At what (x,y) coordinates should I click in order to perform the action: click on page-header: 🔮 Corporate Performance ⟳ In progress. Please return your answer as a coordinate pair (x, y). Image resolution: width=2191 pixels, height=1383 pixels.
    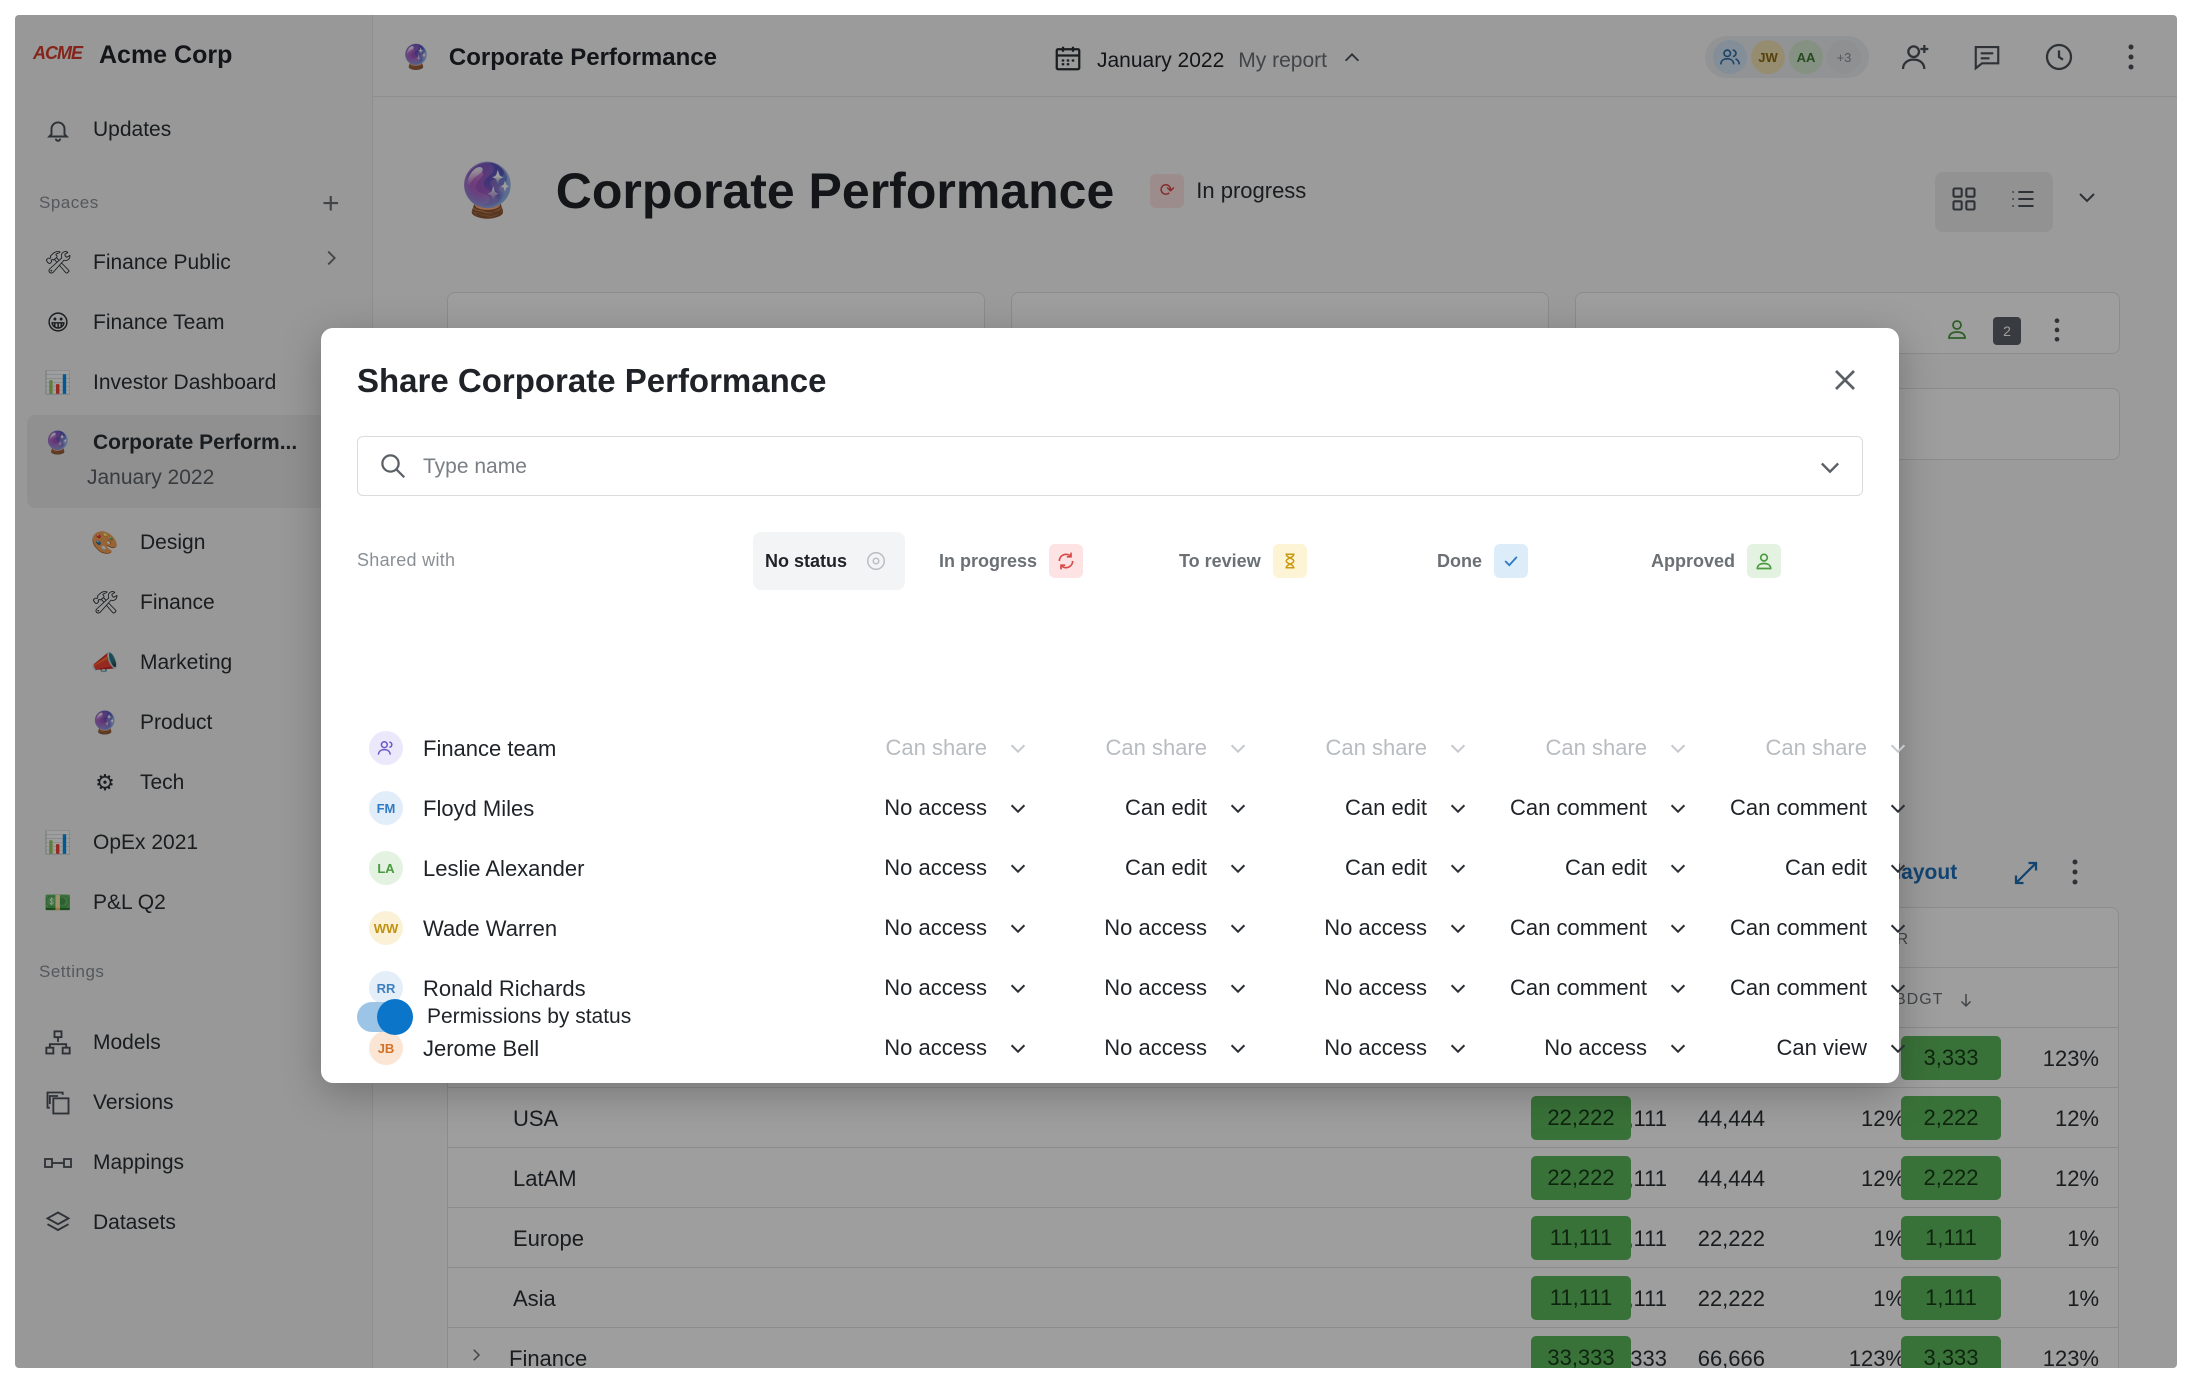
    Looking at the image, I should click on (880, 190).